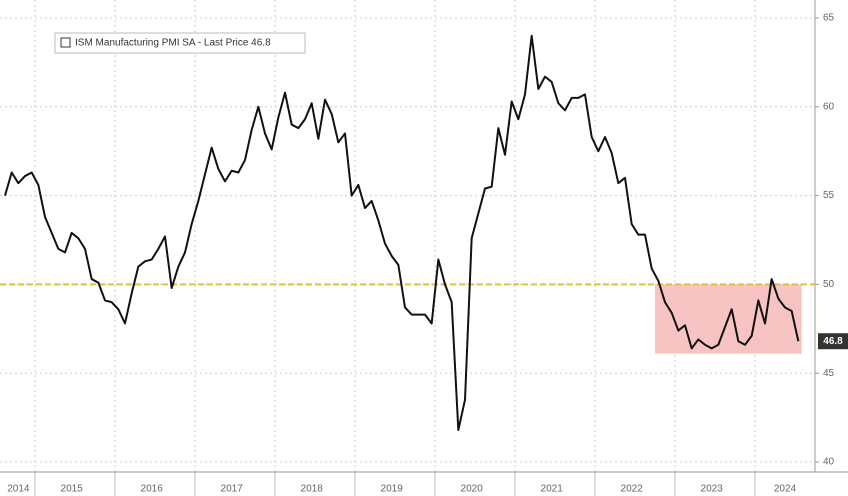  What do you see at coordinates (392, 489) in the screenshot?
I see `x-tick-label: 2019` at bounding box center [392, 489].